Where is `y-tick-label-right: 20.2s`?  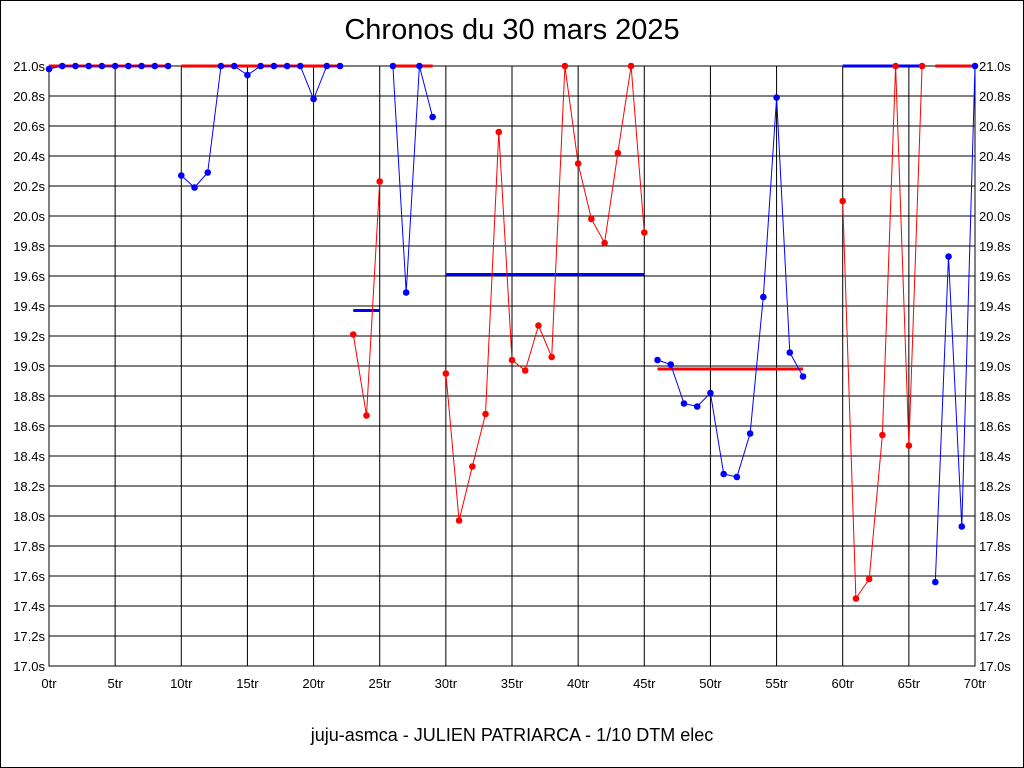
y-tick-label-right: 20.2s is located at coordinates (995, 186).